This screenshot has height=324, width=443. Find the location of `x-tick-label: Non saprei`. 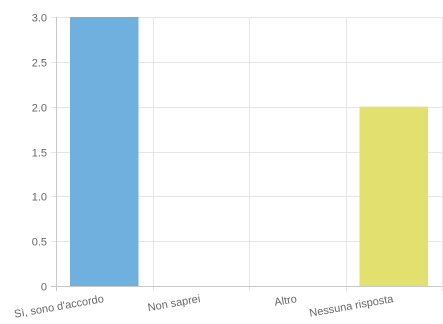

x-tick-label: Non saprei is located at coordinates (174, 303).